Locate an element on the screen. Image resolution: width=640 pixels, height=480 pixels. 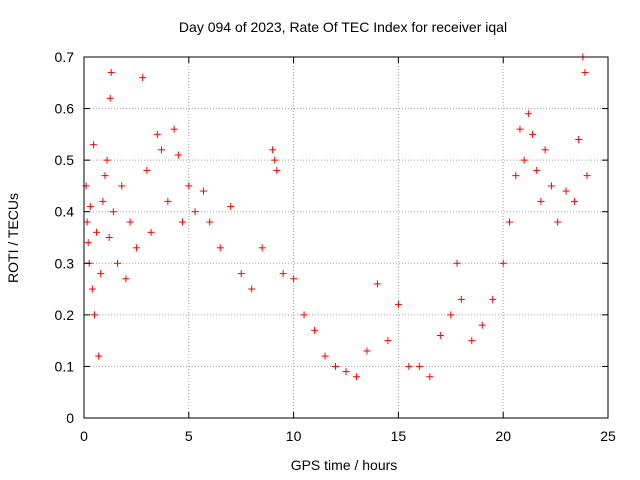
y-tick-label: 0.3 is located at coordinates (65, 263).